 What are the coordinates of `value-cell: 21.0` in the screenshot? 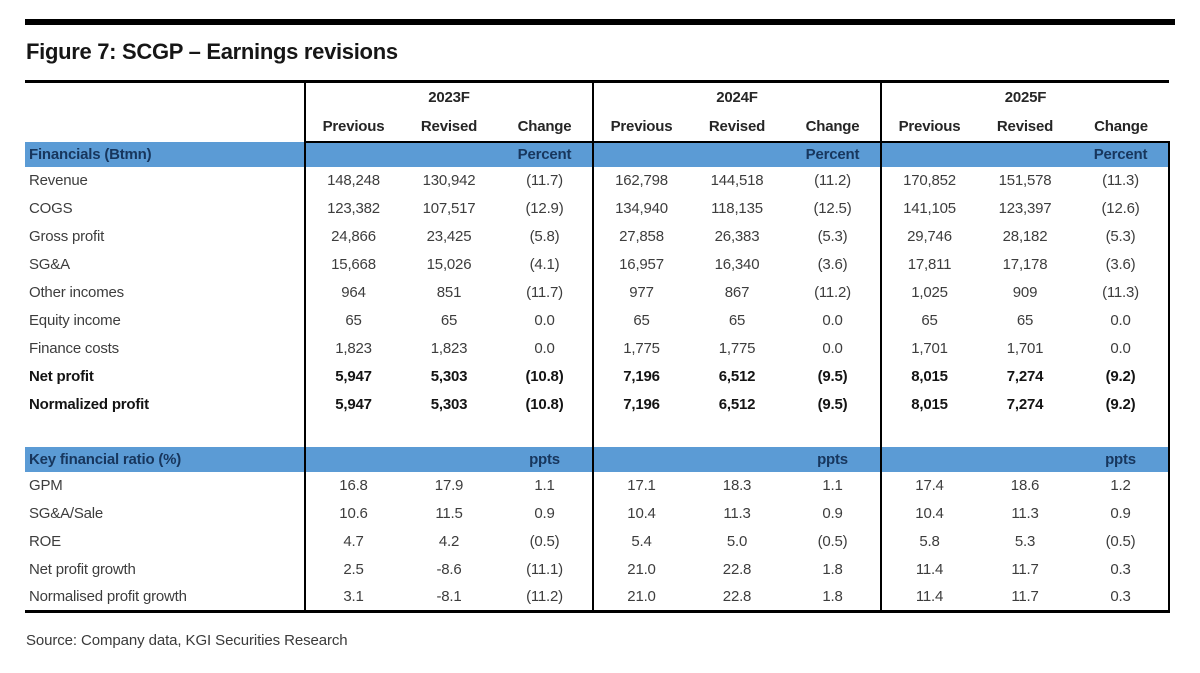 It's located at (640, 598).